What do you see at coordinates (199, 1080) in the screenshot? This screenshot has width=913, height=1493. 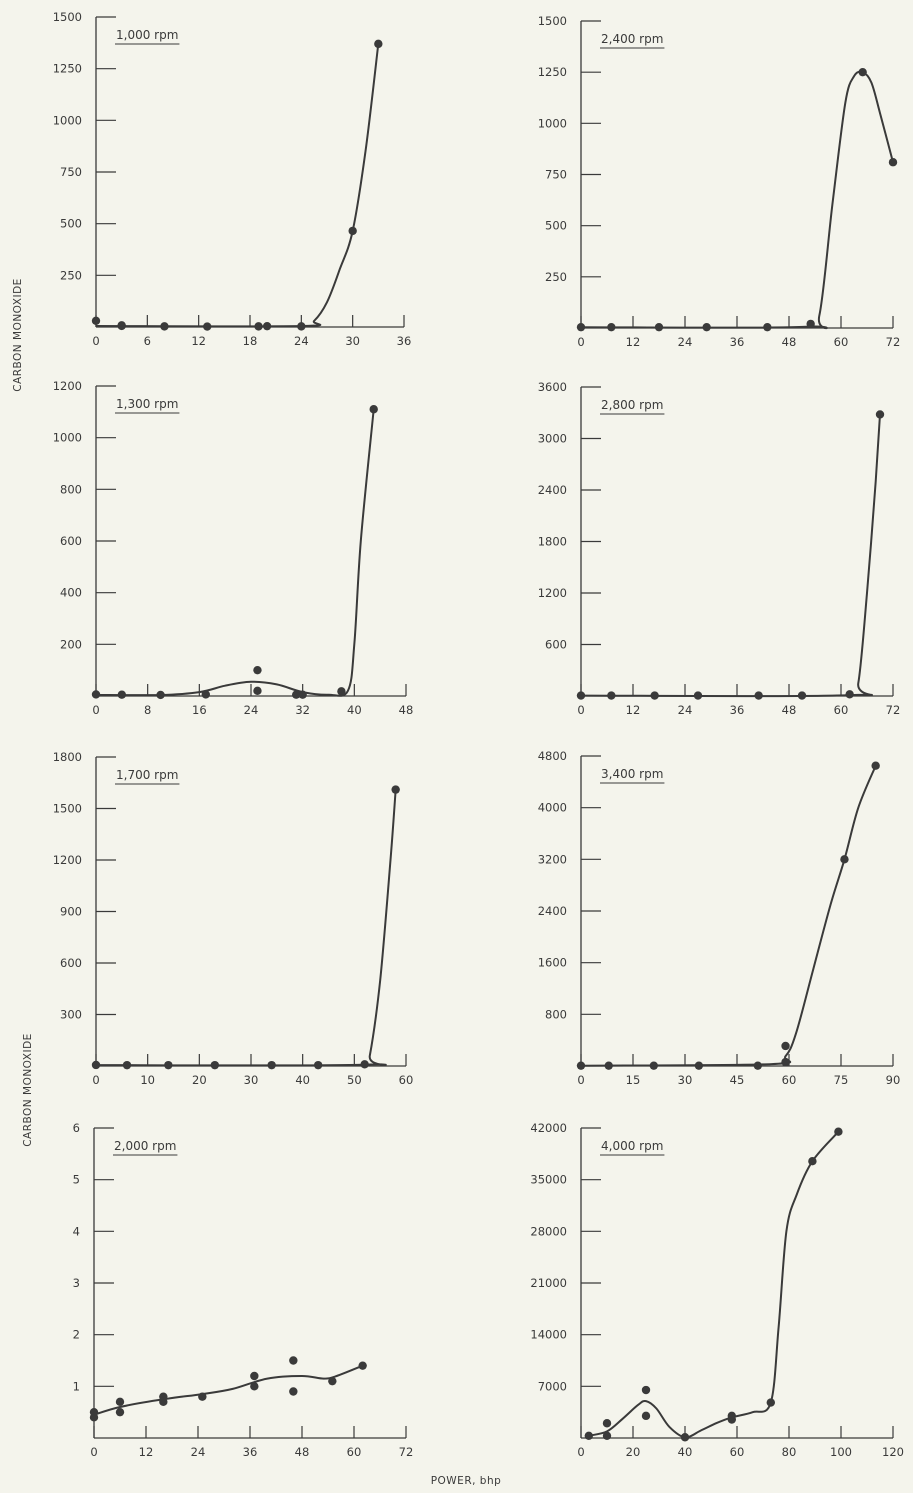 I see `x-tick-label: 20` at bounding box center [199, 1080].